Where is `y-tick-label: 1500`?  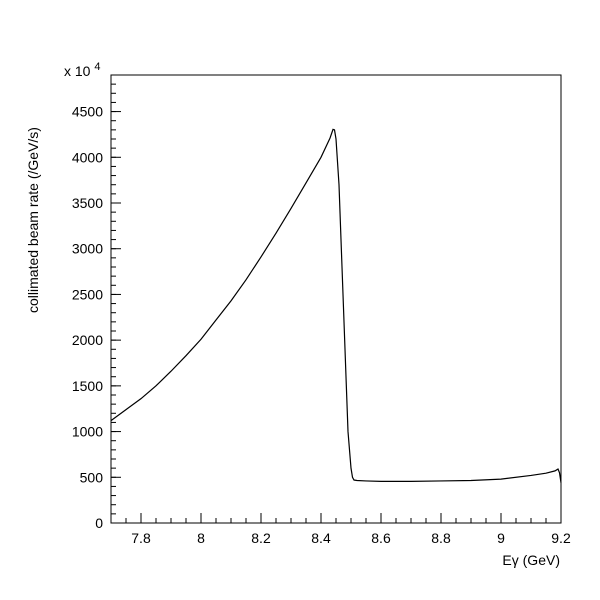 y-tick-label: 1500 is located at coordinates (87, 386).